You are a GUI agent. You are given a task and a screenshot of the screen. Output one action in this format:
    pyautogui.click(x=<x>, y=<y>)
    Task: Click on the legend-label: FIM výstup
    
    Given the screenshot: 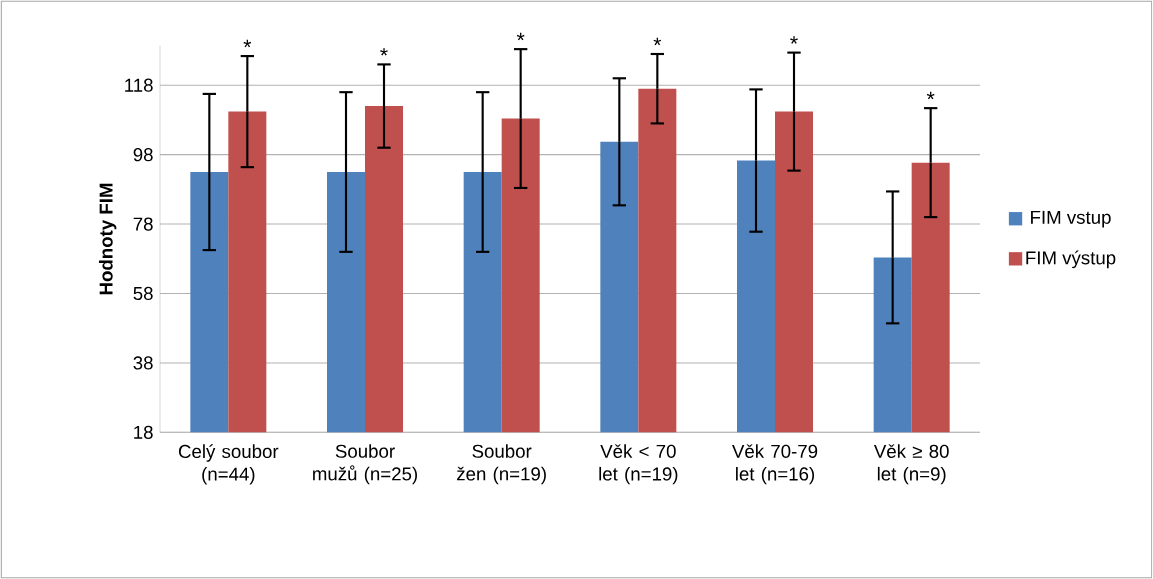 What is the action you would take?
    pyautogui.click(x=1071, y=259)
    